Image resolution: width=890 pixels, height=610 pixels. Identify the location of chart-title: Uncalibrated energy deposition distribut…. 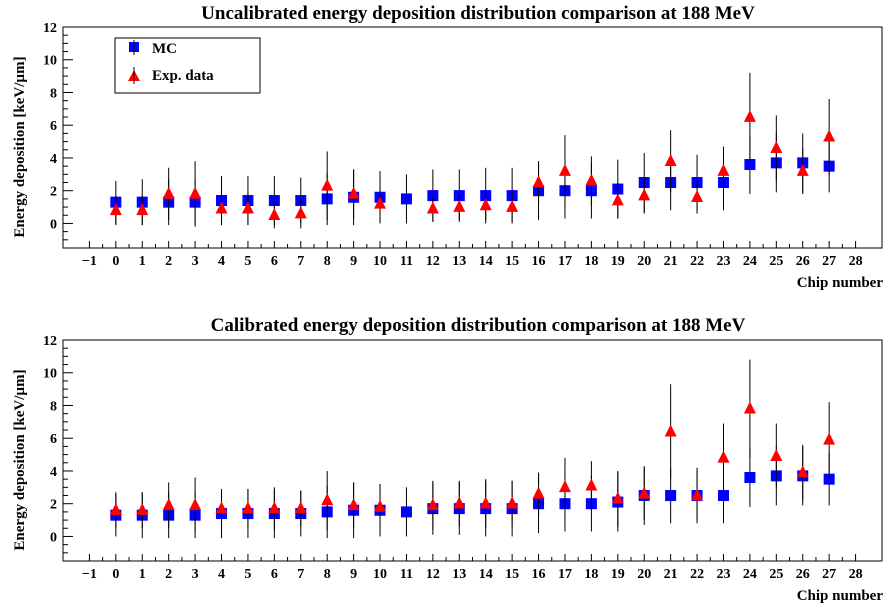
(478, 13).